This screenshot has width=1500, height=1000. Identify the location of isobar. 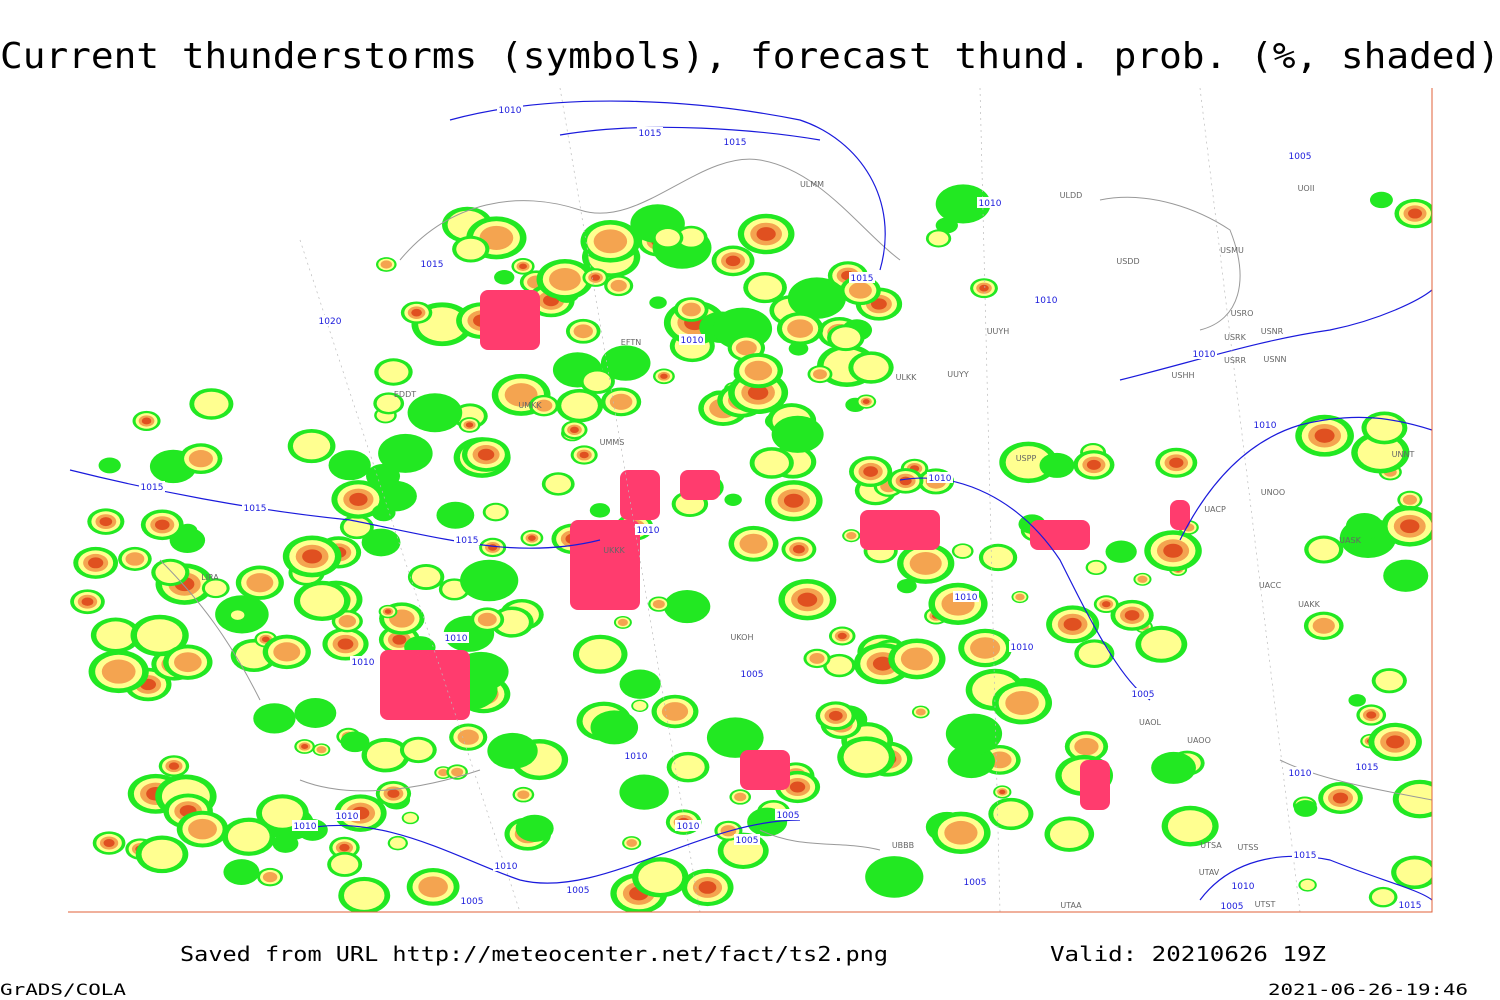
(667, 185).